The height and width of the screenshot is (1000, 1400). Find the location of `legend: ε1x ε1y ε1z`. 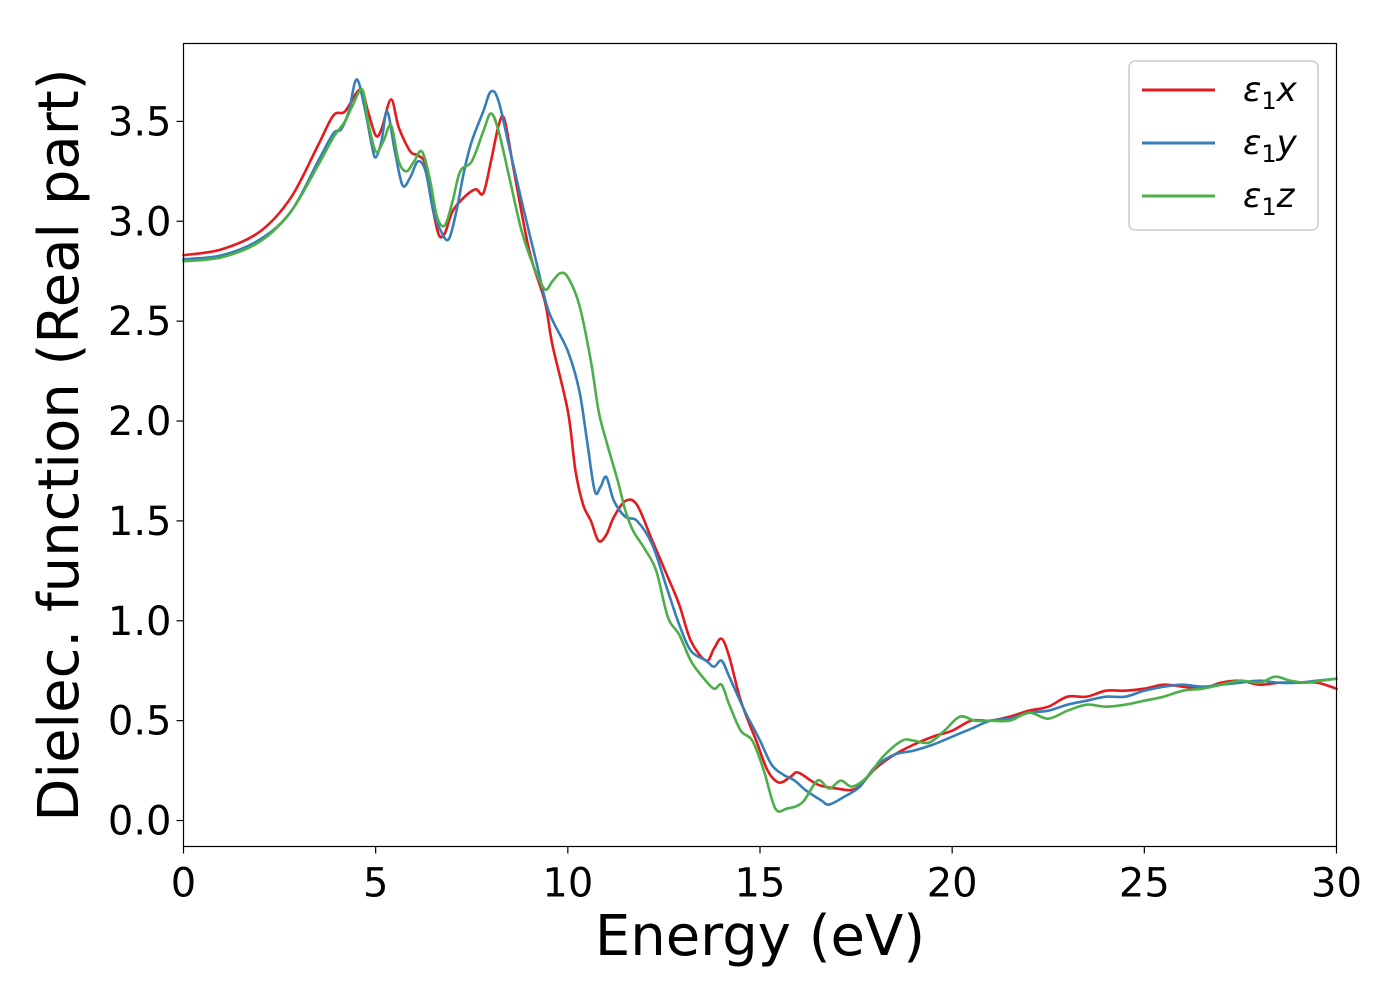

legend: ε1x ε1y ε1z is located at coordinates (1223, 145).